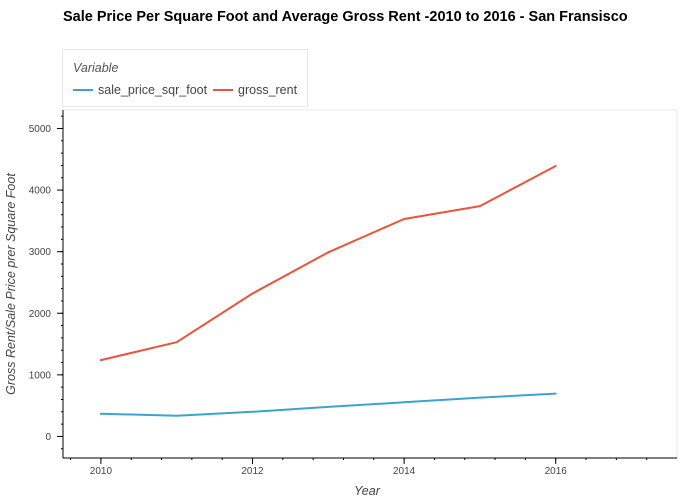 The height and width of the screenshot is (500, 700). I want to click on legend-title: Variable, so click(96, 68).